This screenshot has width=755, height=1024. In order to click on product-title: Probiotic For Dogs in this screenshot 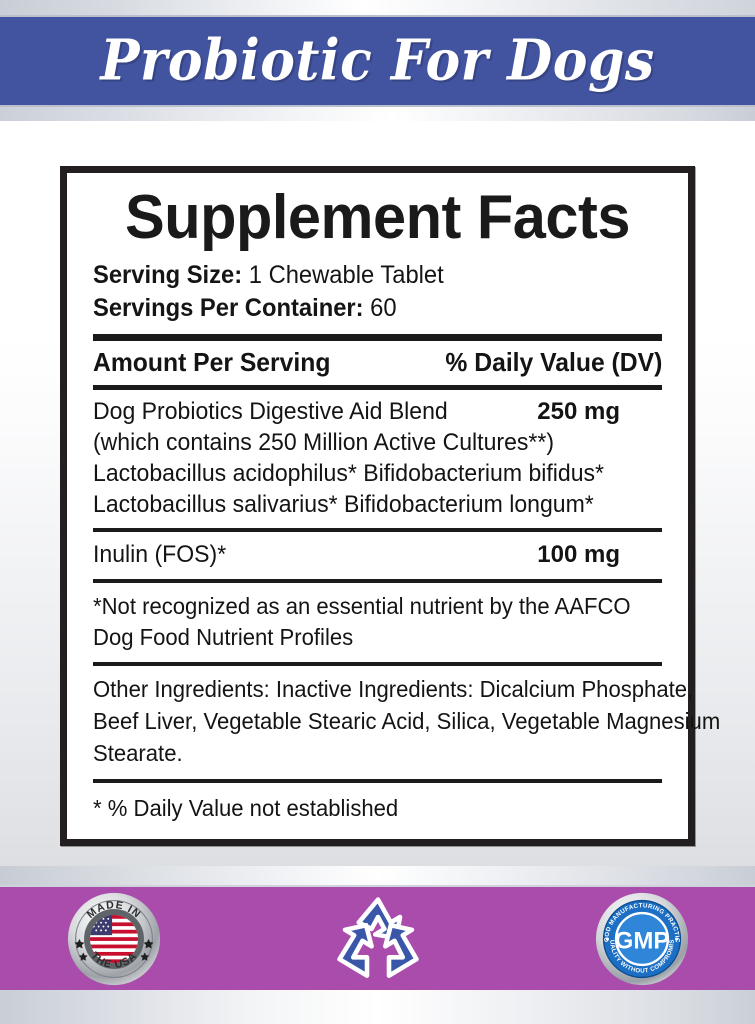, I will do `click(377, 60)`.